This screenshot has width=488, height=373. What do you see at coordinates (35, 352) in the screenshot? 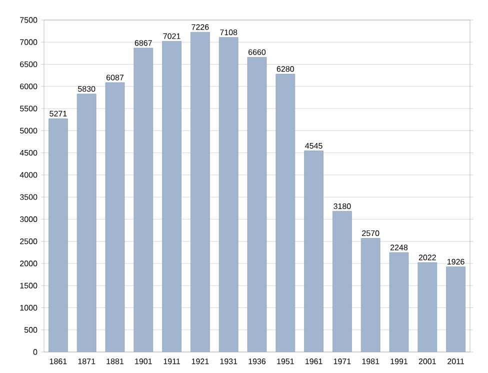
I see `y-tick-label: 0` at bounding box center [35, 352].